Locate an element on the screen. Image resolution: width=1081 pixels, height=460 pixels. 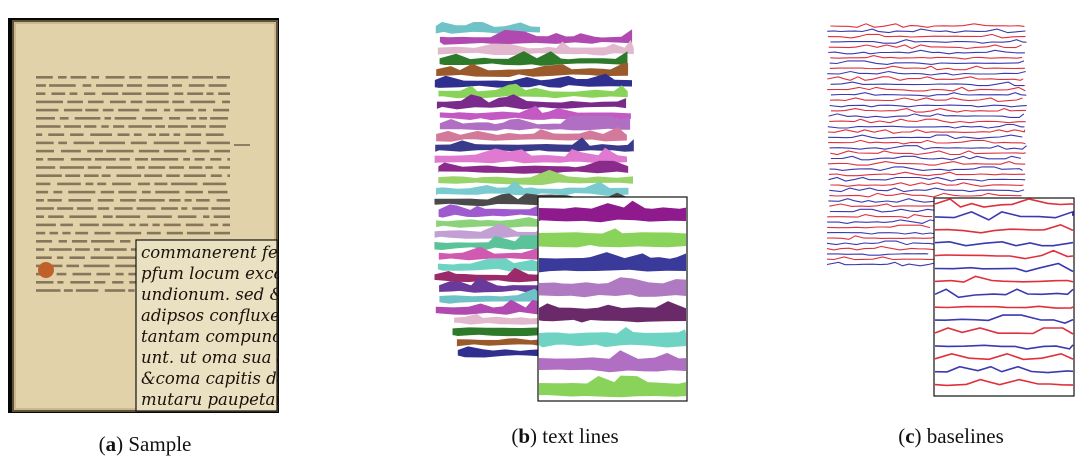
zoom-text-line: adipsos confluxeru is located at coordinates (210, 315).